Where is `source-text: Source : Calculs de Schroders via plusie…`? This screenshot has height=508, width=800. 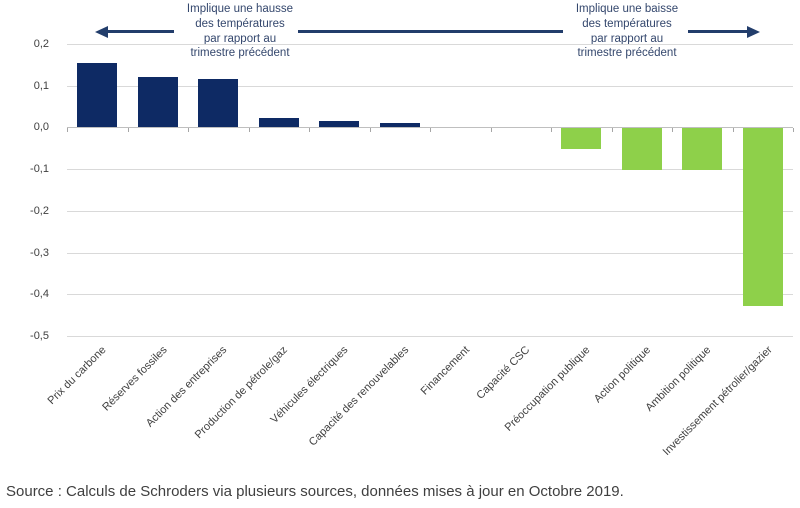
source-text: Source : Calculs de Schroders via plusie… is located at coordinates (315, 491).